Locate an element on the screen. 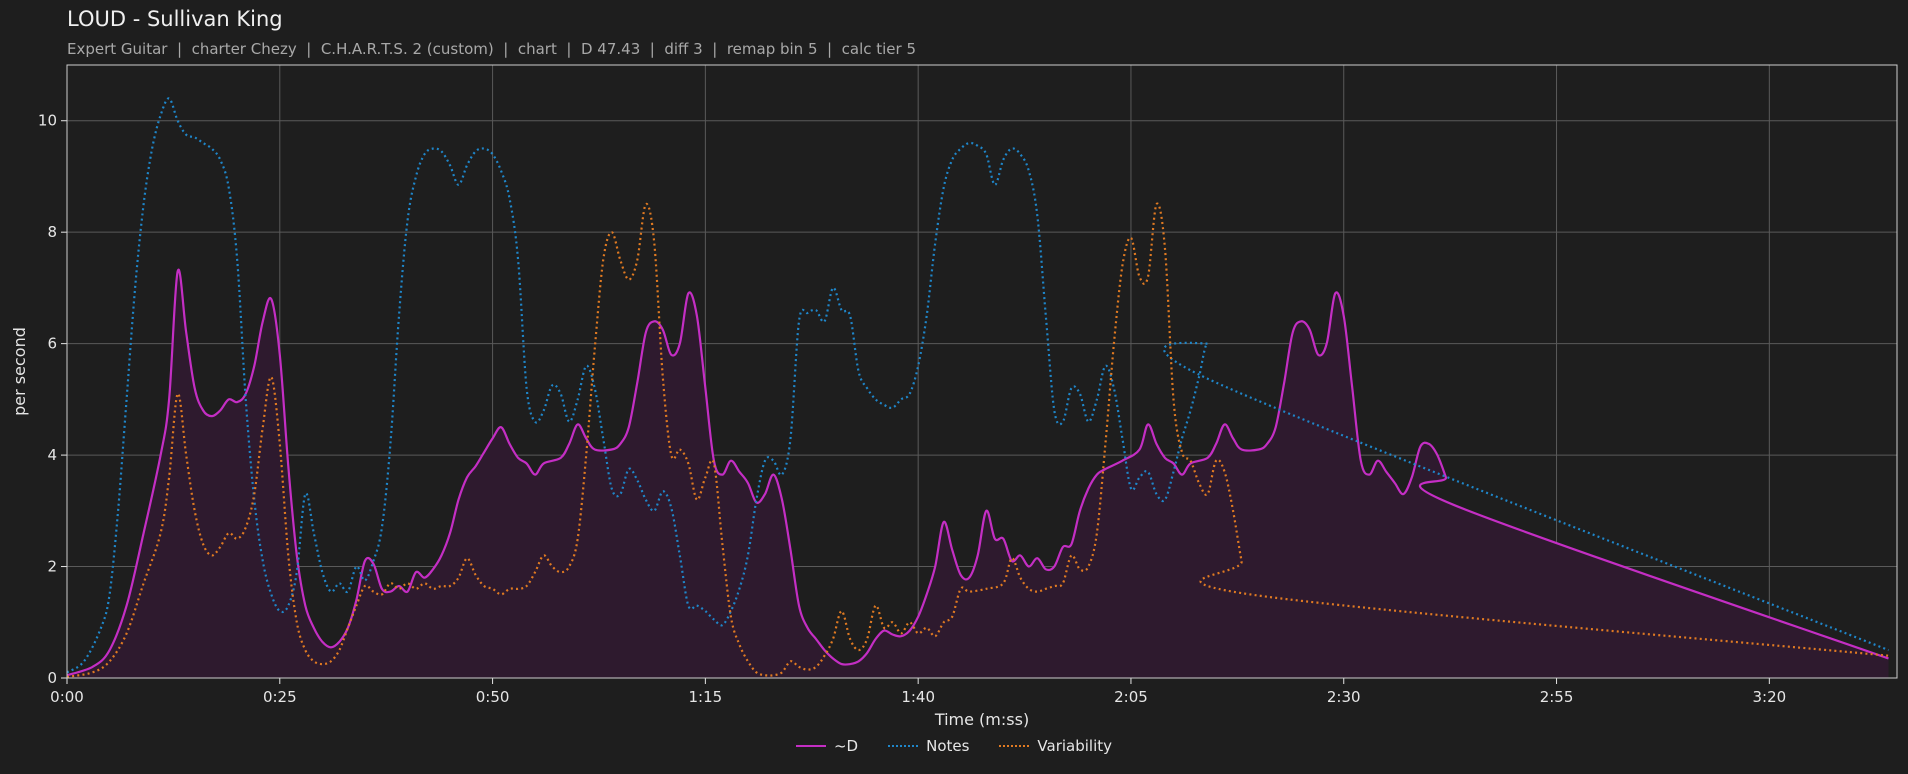  legend-label-notes: Notes is located at coordinates (948, 746).